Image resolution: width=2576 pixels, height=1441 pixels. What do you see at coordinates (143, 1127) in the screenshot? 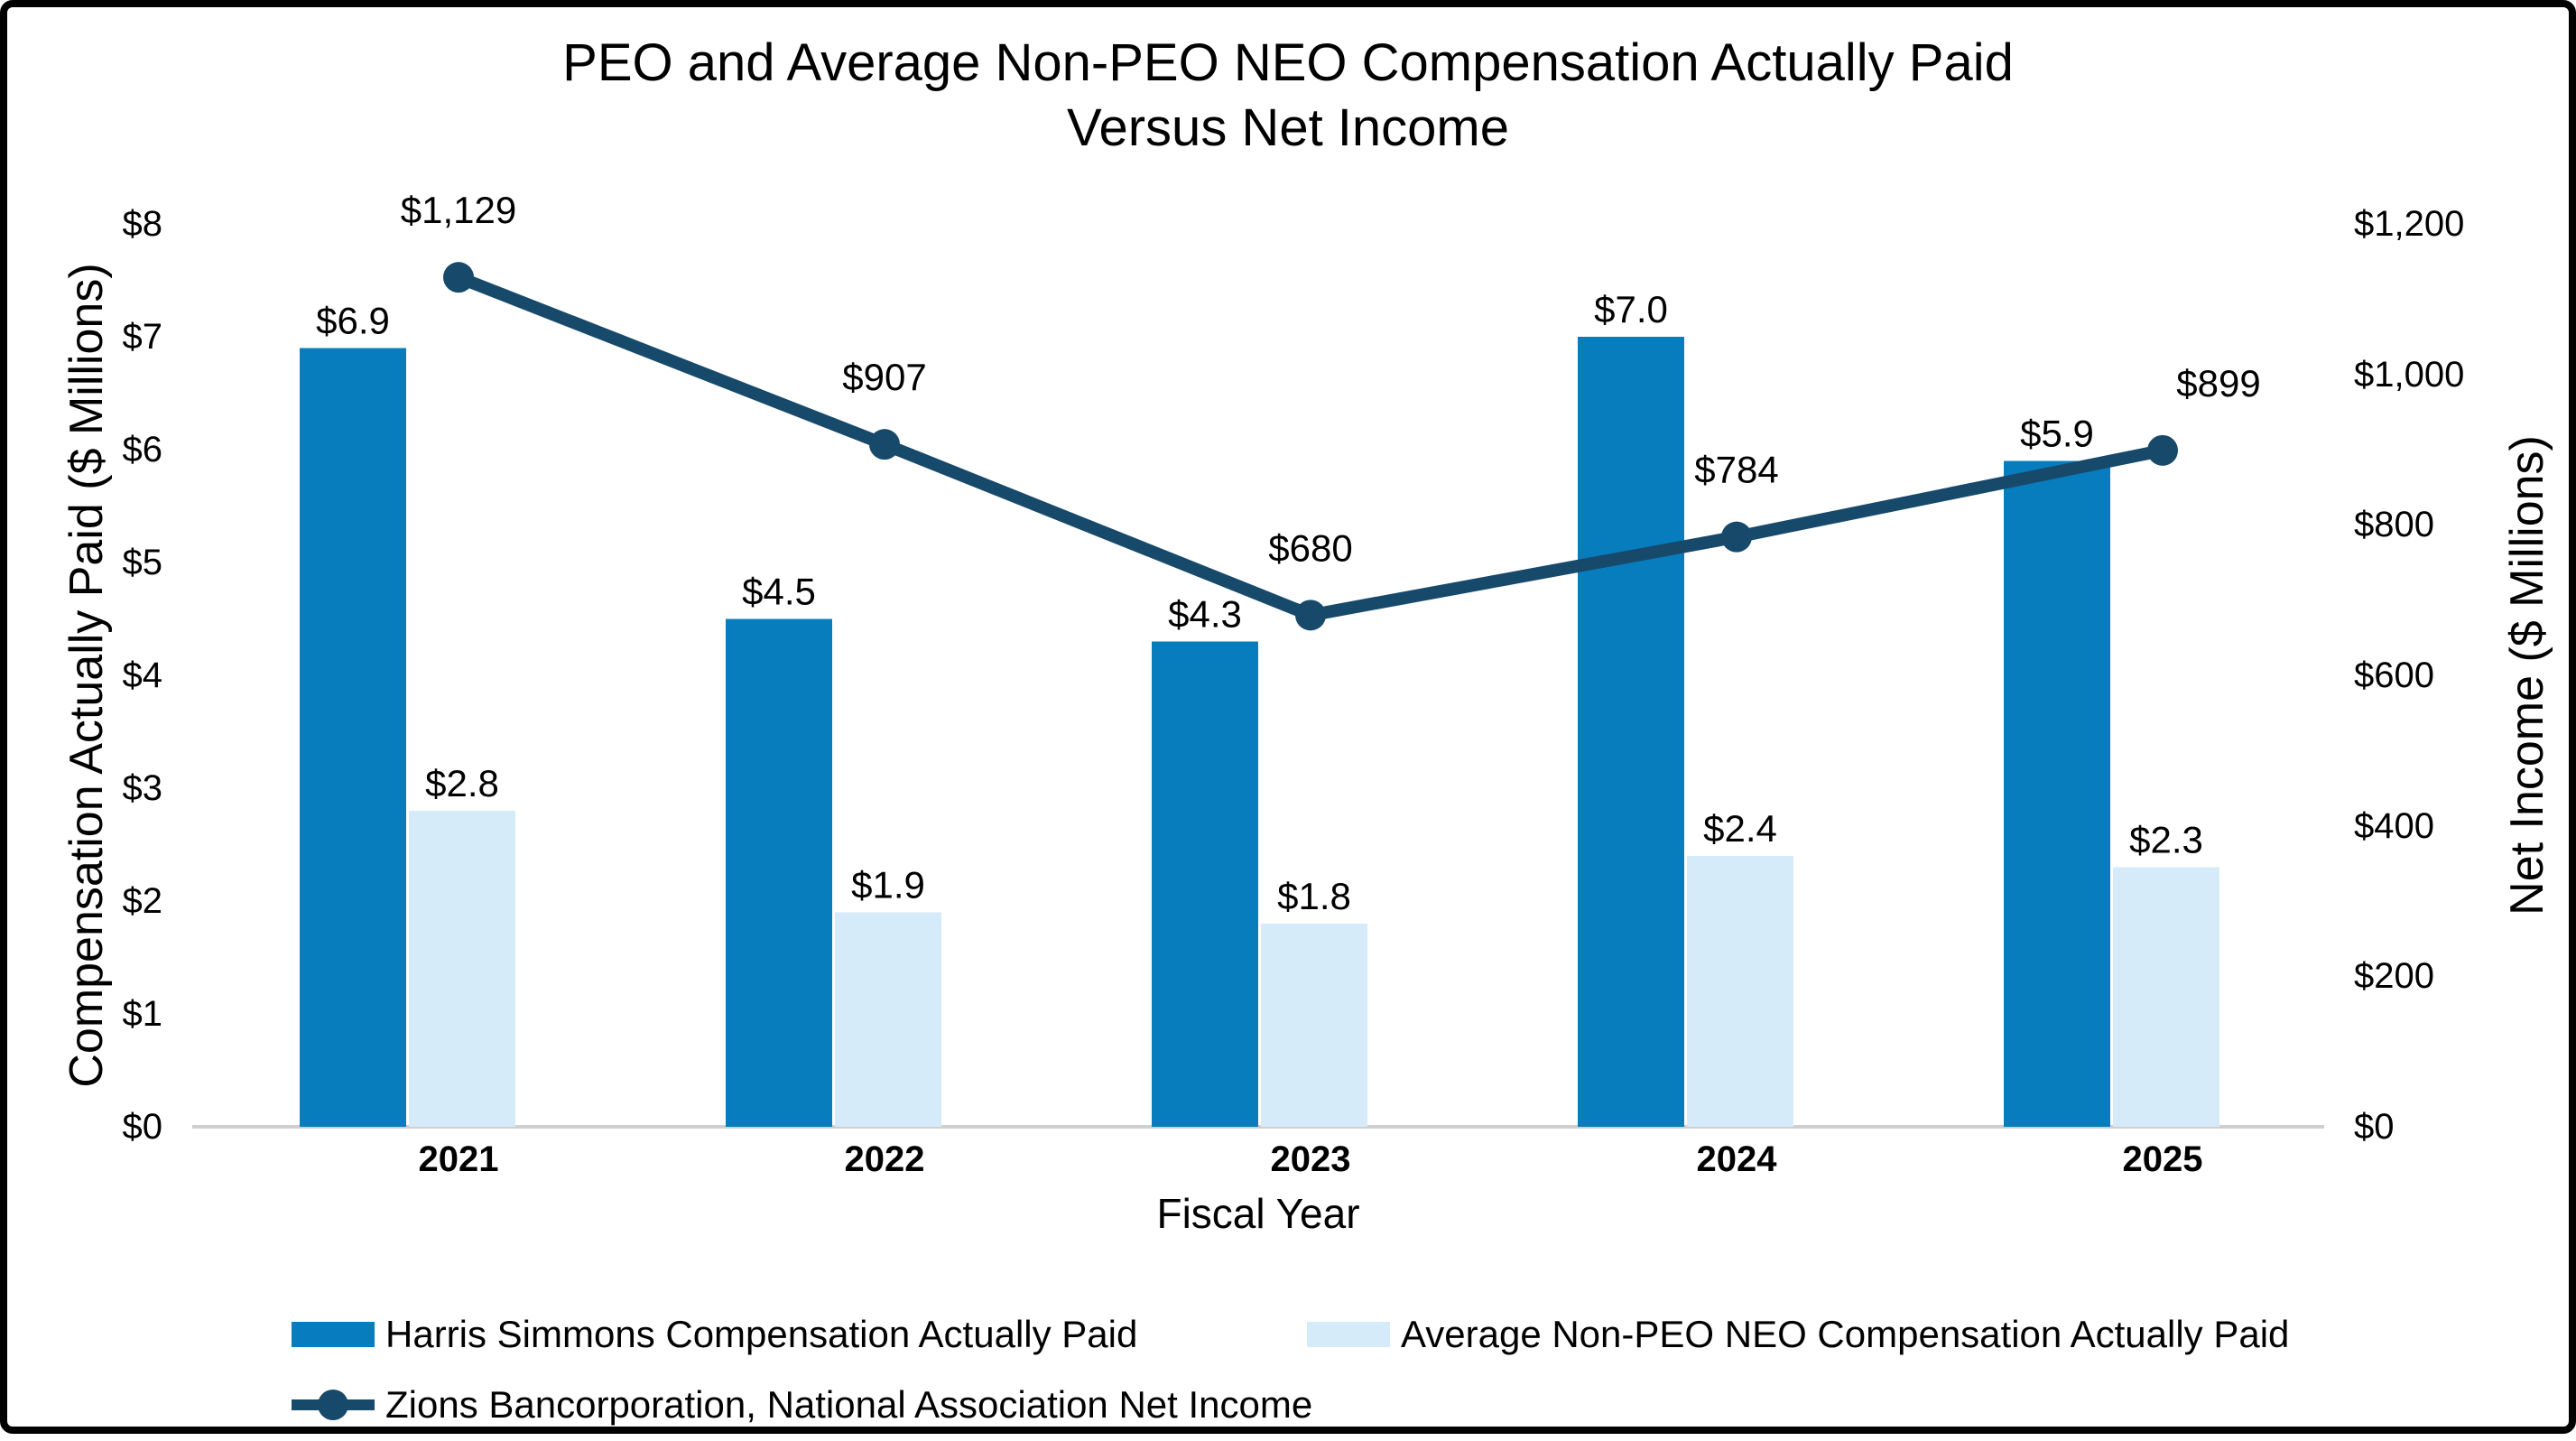
I see `left-axis-tick-label: $0` at bounding box center [143, 1127].